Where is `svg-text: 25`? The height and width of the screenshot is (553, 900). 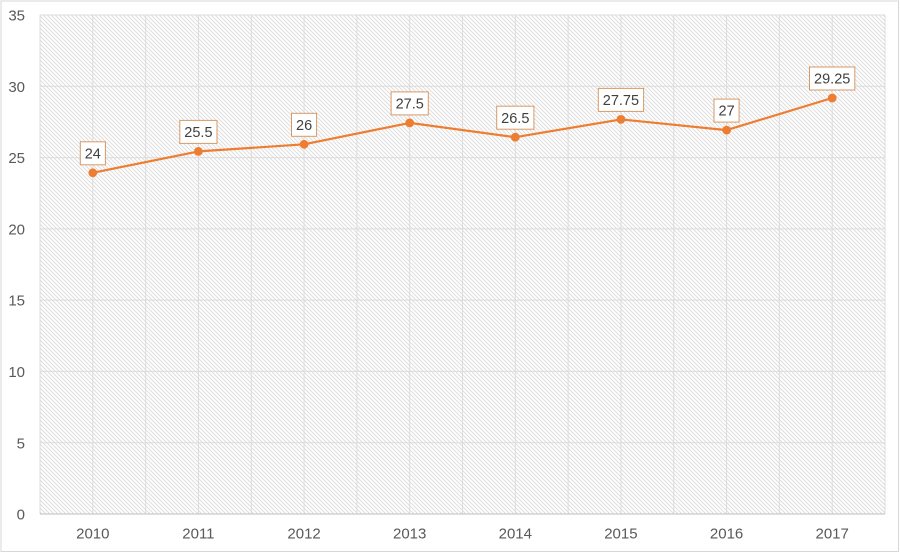
svg-text: 25 is located at coordinates (16, 158).